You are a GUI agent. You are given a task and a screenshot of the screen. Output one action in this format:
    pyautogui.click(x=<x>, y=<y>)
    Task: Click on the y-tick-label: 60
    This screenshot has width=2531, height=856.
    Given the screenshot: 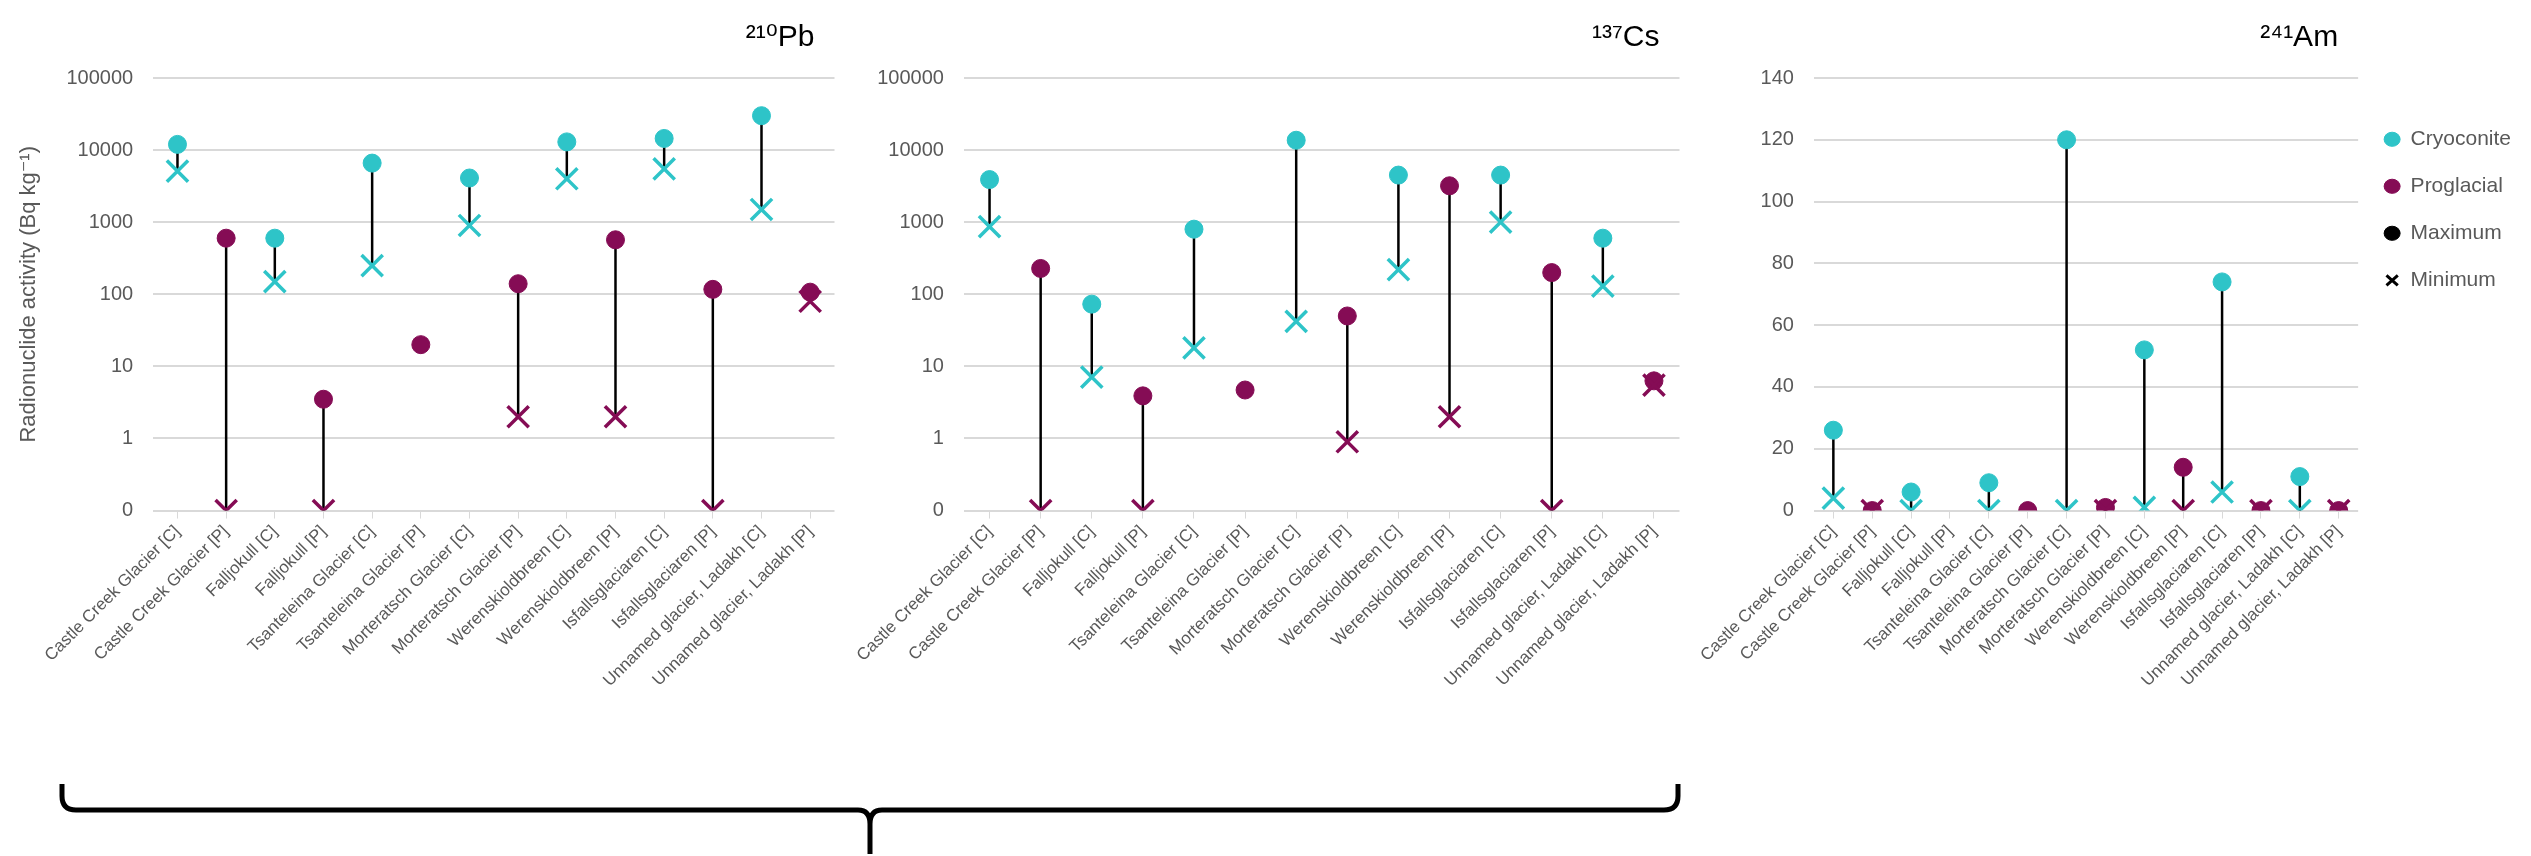 What is the action you would take?
    pyautogui.click(x=1782, y=323)
    